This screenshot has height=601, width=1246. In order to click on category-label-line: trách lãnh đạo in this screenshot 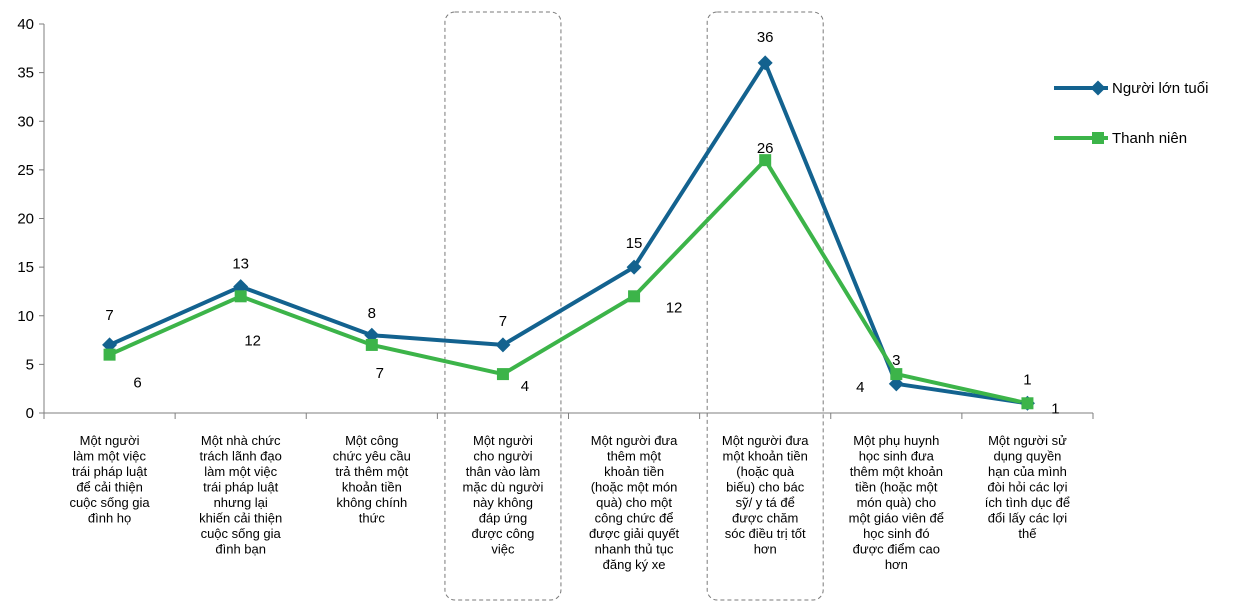, I will do `click(240, 456)`.